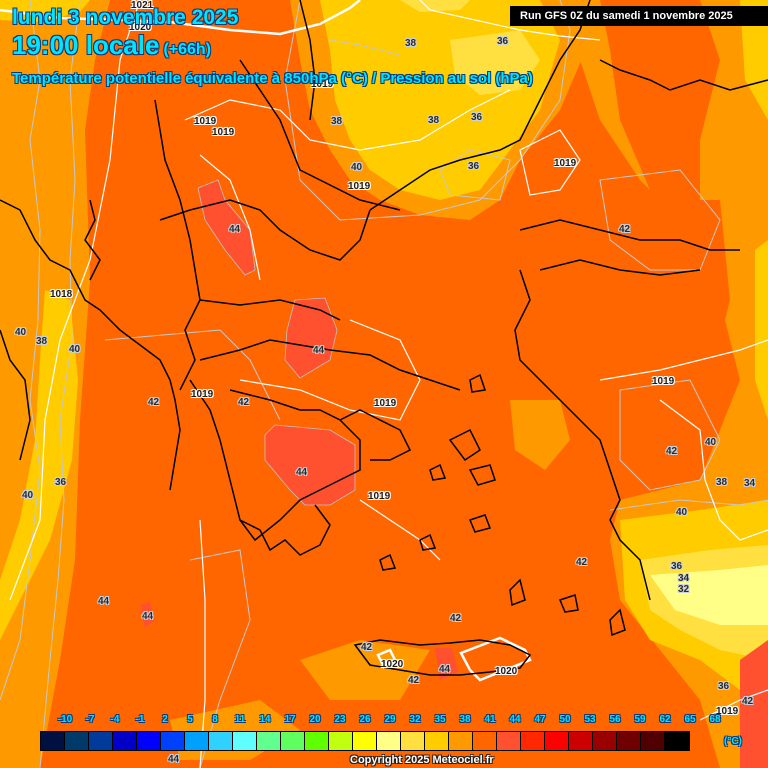  Describe the element at coordinates (640, 719) in the screenshot. I see `colorbar-tick: 59` at that location.